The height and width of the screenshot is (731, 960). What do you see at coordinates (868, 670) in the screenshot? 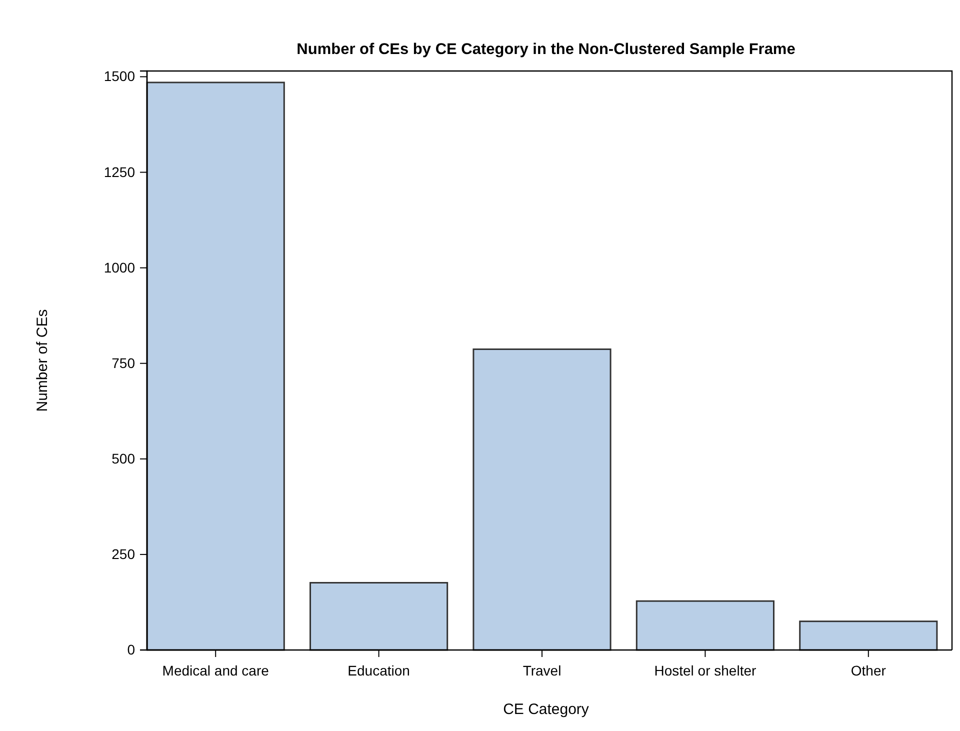
I see `x-tick-label: Other` at bounding box center [868, 670].